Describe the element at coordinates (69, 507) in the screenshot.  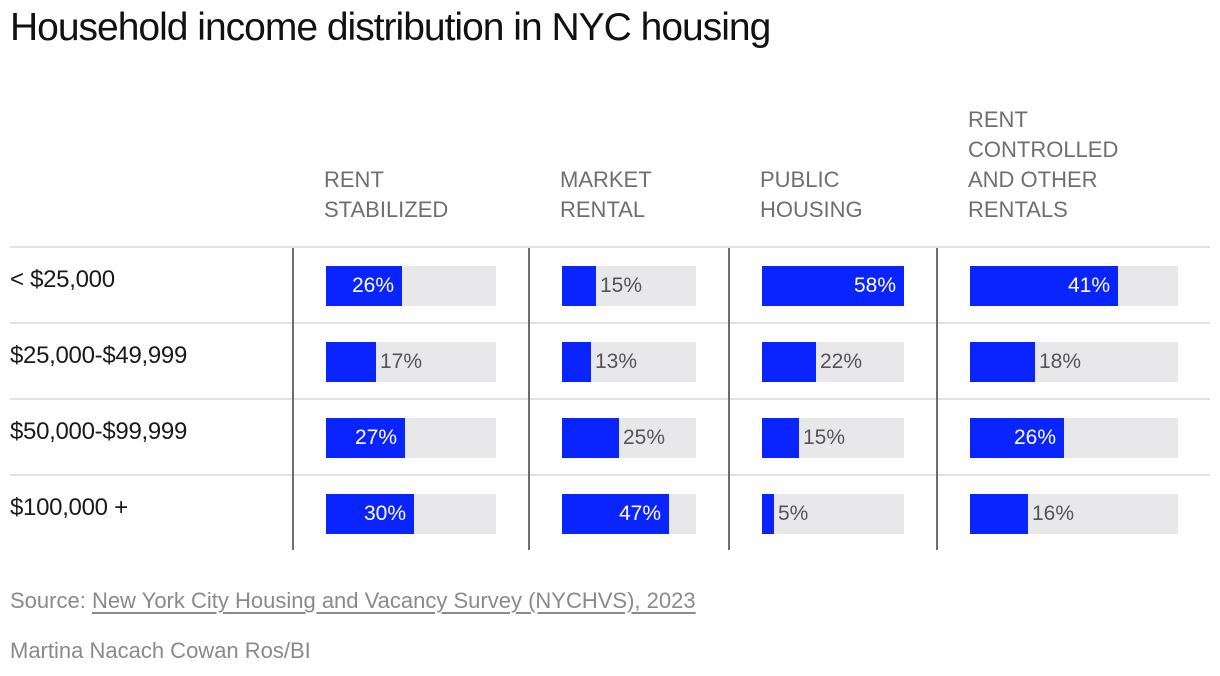
I see `row-label: $100,000 +` at that location.